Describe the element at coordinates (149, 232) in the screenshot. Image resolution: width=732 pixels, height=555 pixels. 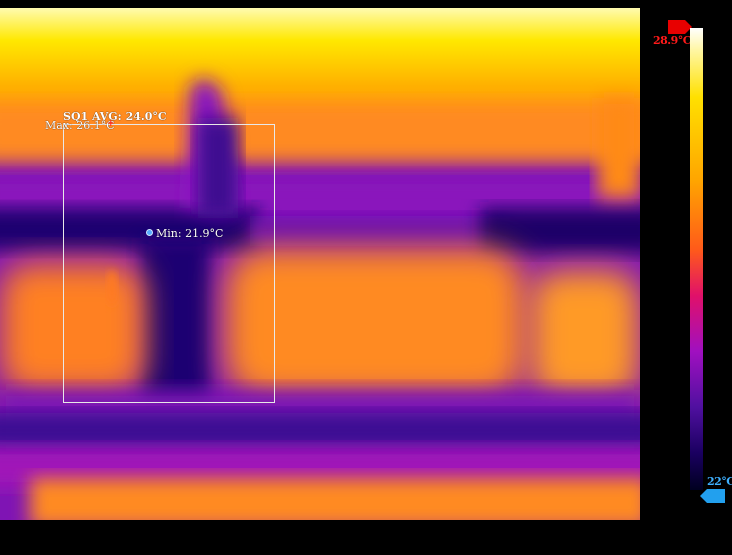
I see `min-point-icon` at that location.